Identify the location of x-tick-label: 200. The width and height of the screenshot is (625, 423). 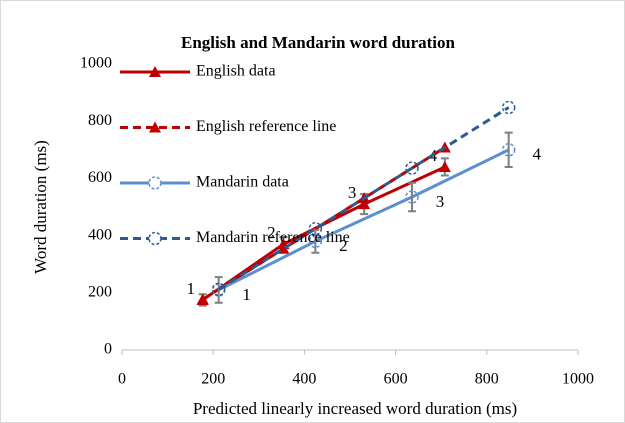
(213, 379).